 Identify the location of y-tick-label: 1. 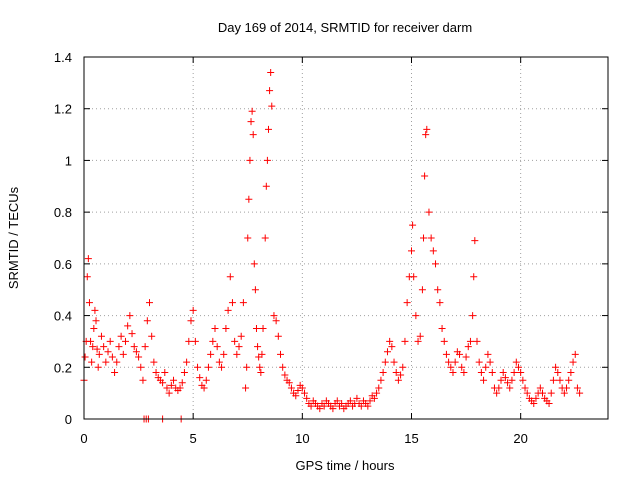
(68, 160).